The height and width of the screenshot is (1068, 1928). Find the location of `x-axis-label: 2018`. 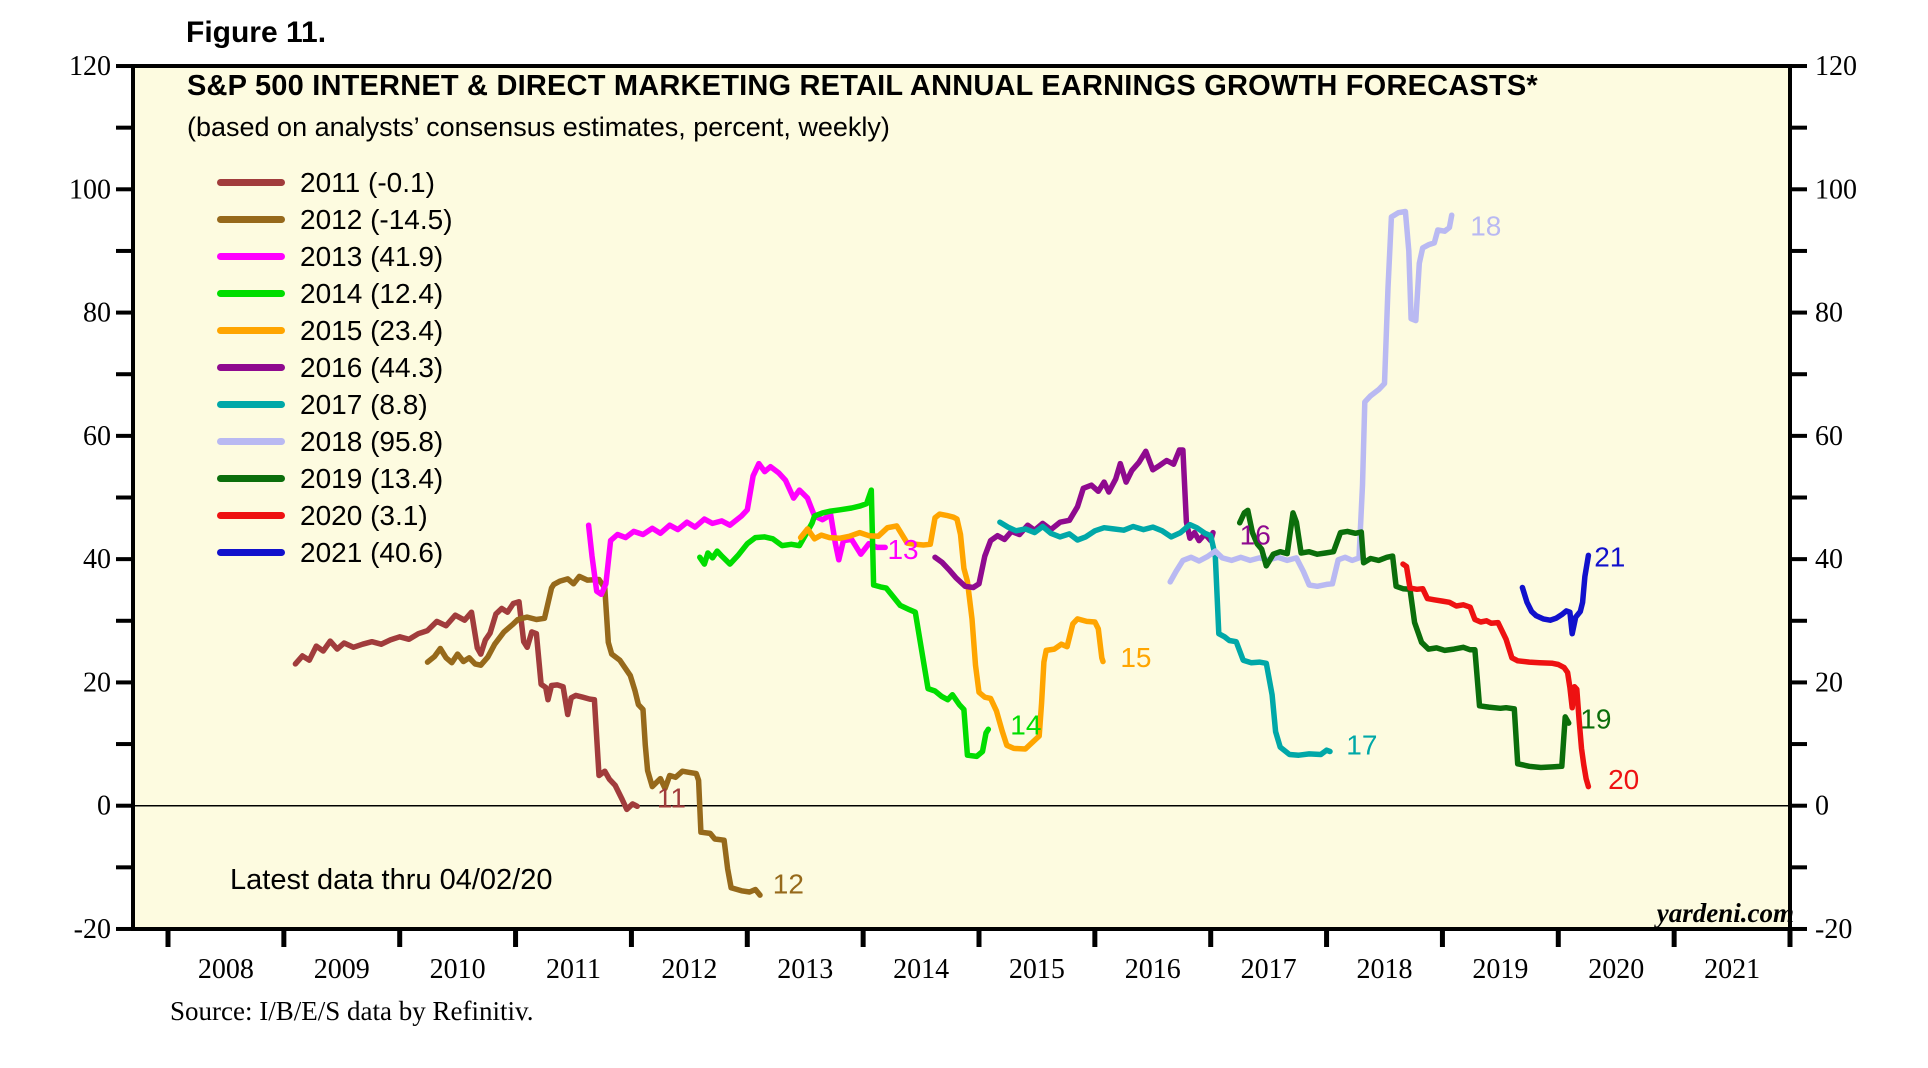

x-axis-label: 2018 is located at coordinates (1384, 969).